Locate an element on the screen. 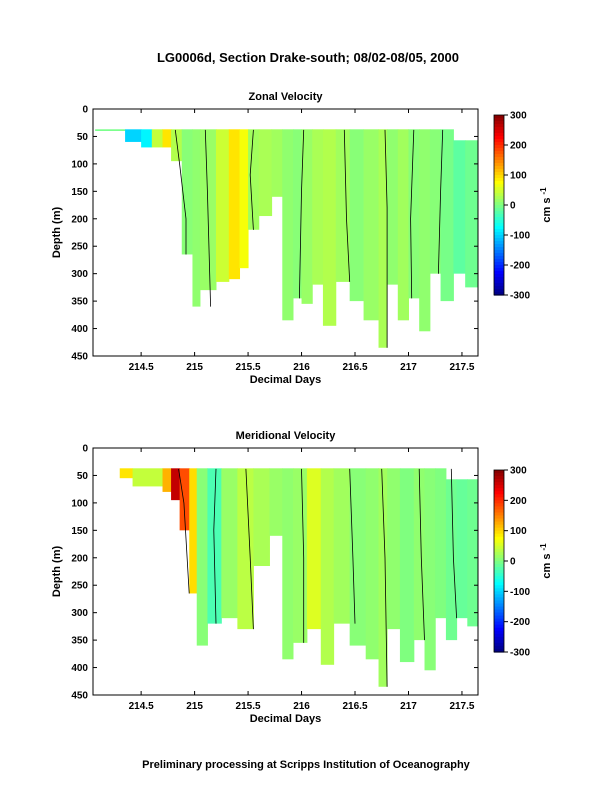 The image size is (612, 792). colorbar-label-exponent: -1 is located at coordinates (543, 547).